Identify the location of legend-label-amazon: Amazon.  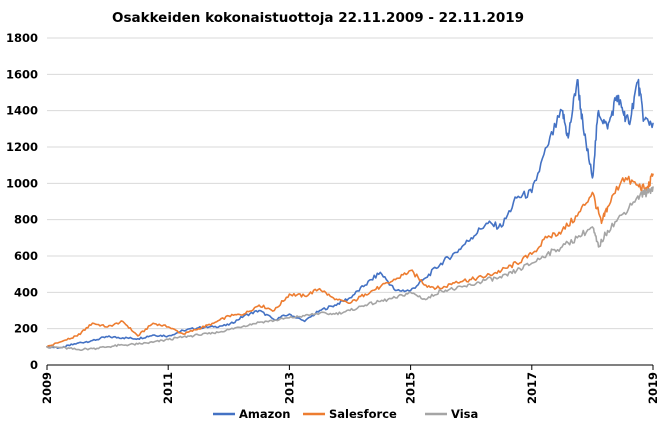
(264, 414).